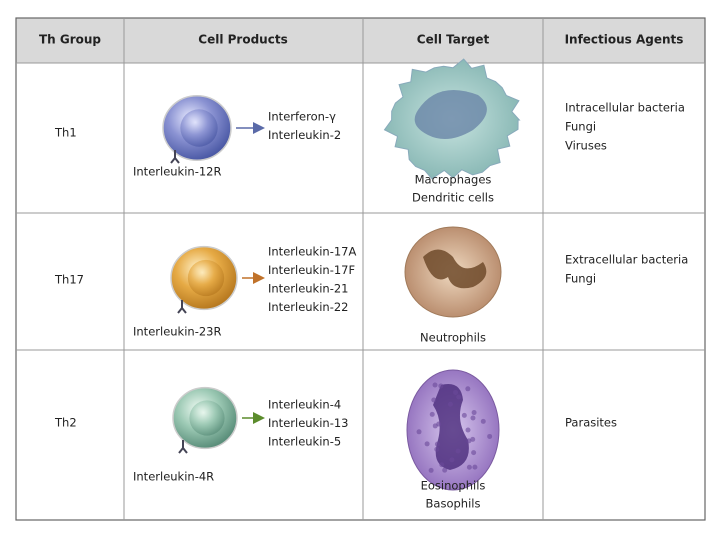  What do you see at coordinates (453, 180) in the screenshot?
I see `target-label: Macrophages` at bounding box center [453, 180].